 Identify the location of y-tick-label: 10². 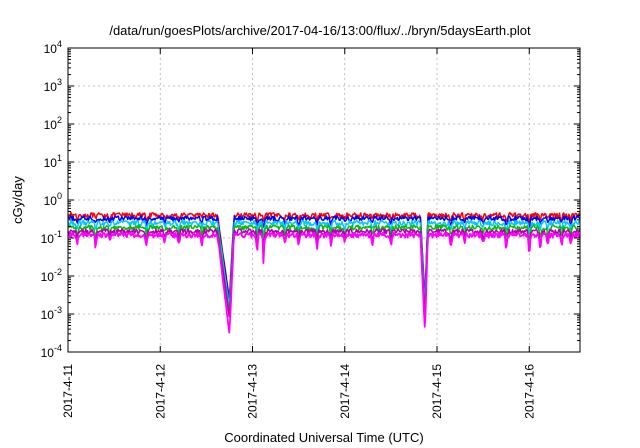
(53, 123).